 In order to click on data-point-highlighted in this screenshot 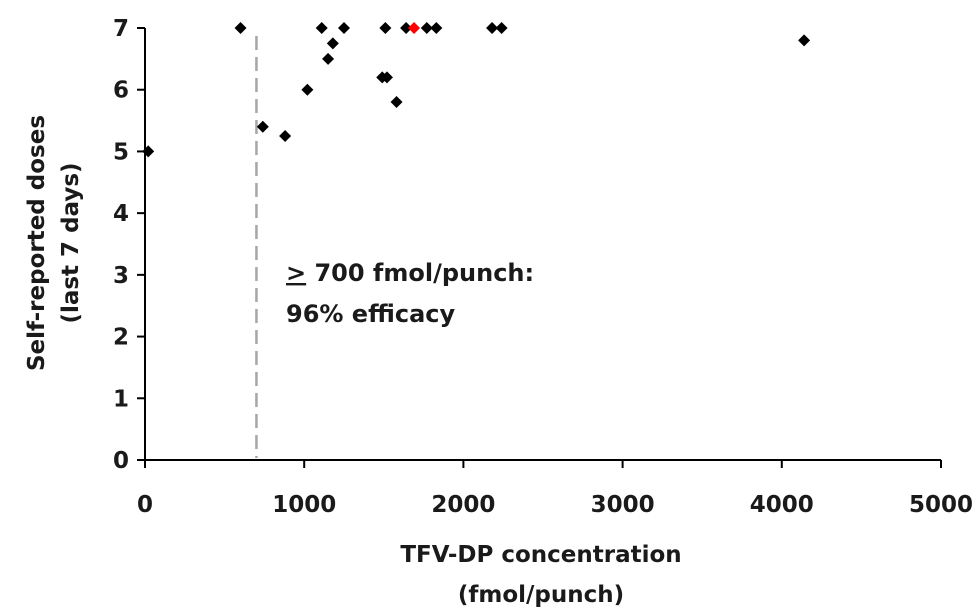, I will do `click(414, 28)`.